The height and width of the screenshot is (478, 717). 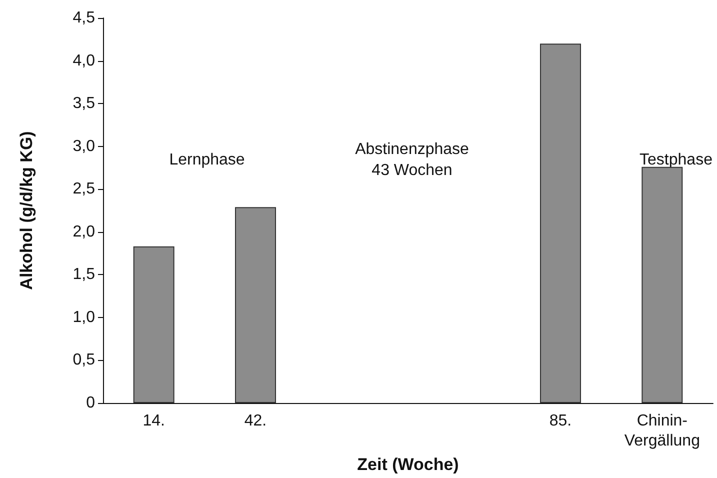 I want to click on y-tick-label: 1,0, so click(x=84, y=317).